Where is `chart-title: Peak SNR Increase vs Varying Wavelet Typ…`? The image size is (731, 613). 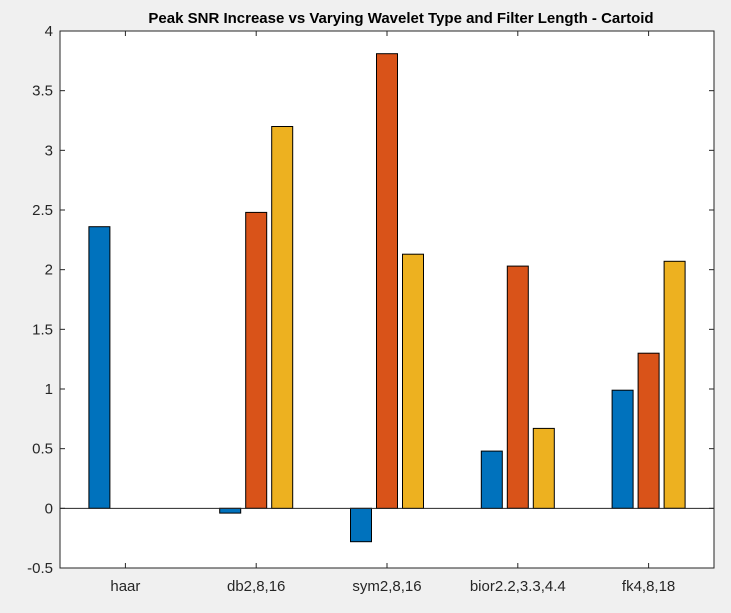 chart-title: Peak SNR Increase vs Varying Wavelet Typ… is located at coordinates (400, 18).